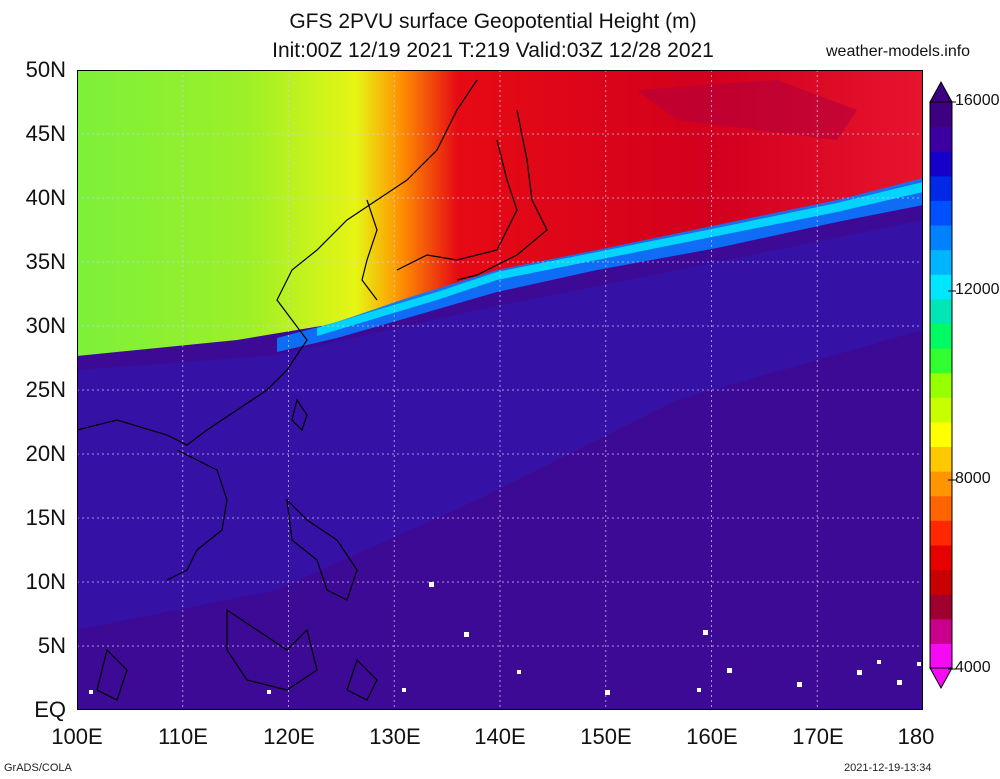 This screenshot has width=1000, height=779. Describe the element at coordinates (916, 736) in the screenshot. I see `lon-label-180: 180` at that location.